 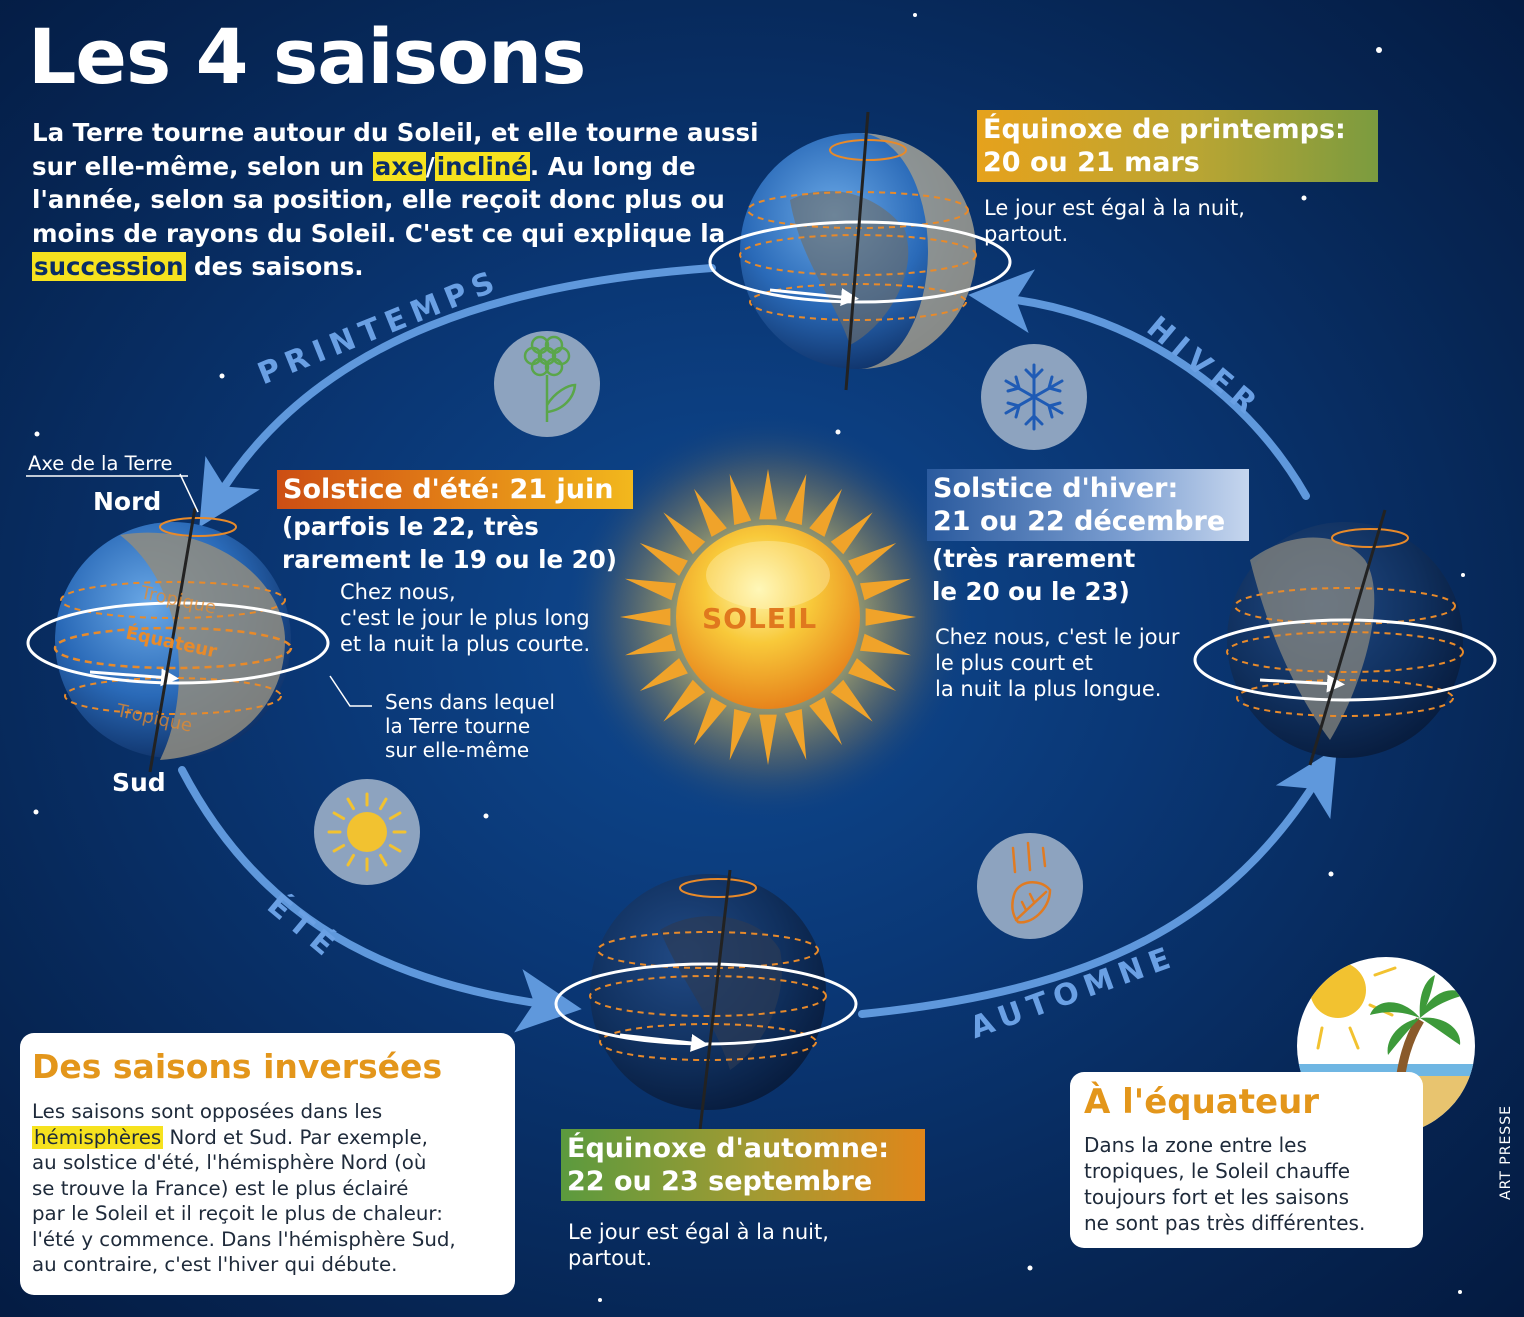 What do you see at coordinates (1088, 505) in the screenshot?
I see `winter-solstice-title: Solstice d'hiver: 21 ou 22 décembre` at bounding box center [1088, 505].